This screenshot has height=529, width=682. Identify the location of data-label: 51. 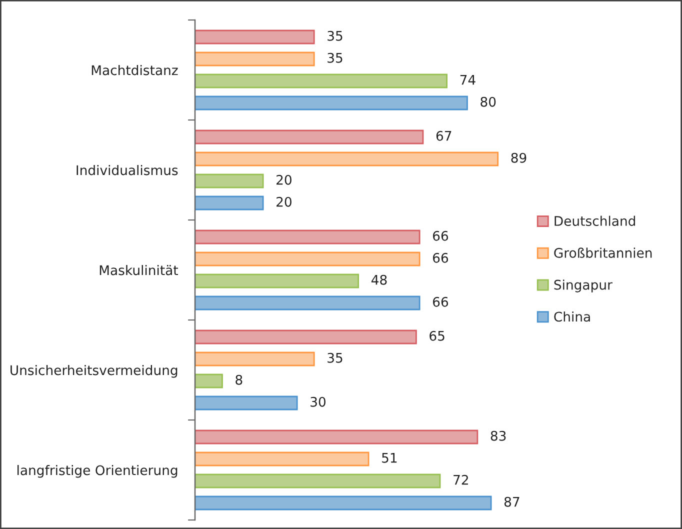
(389, 458).